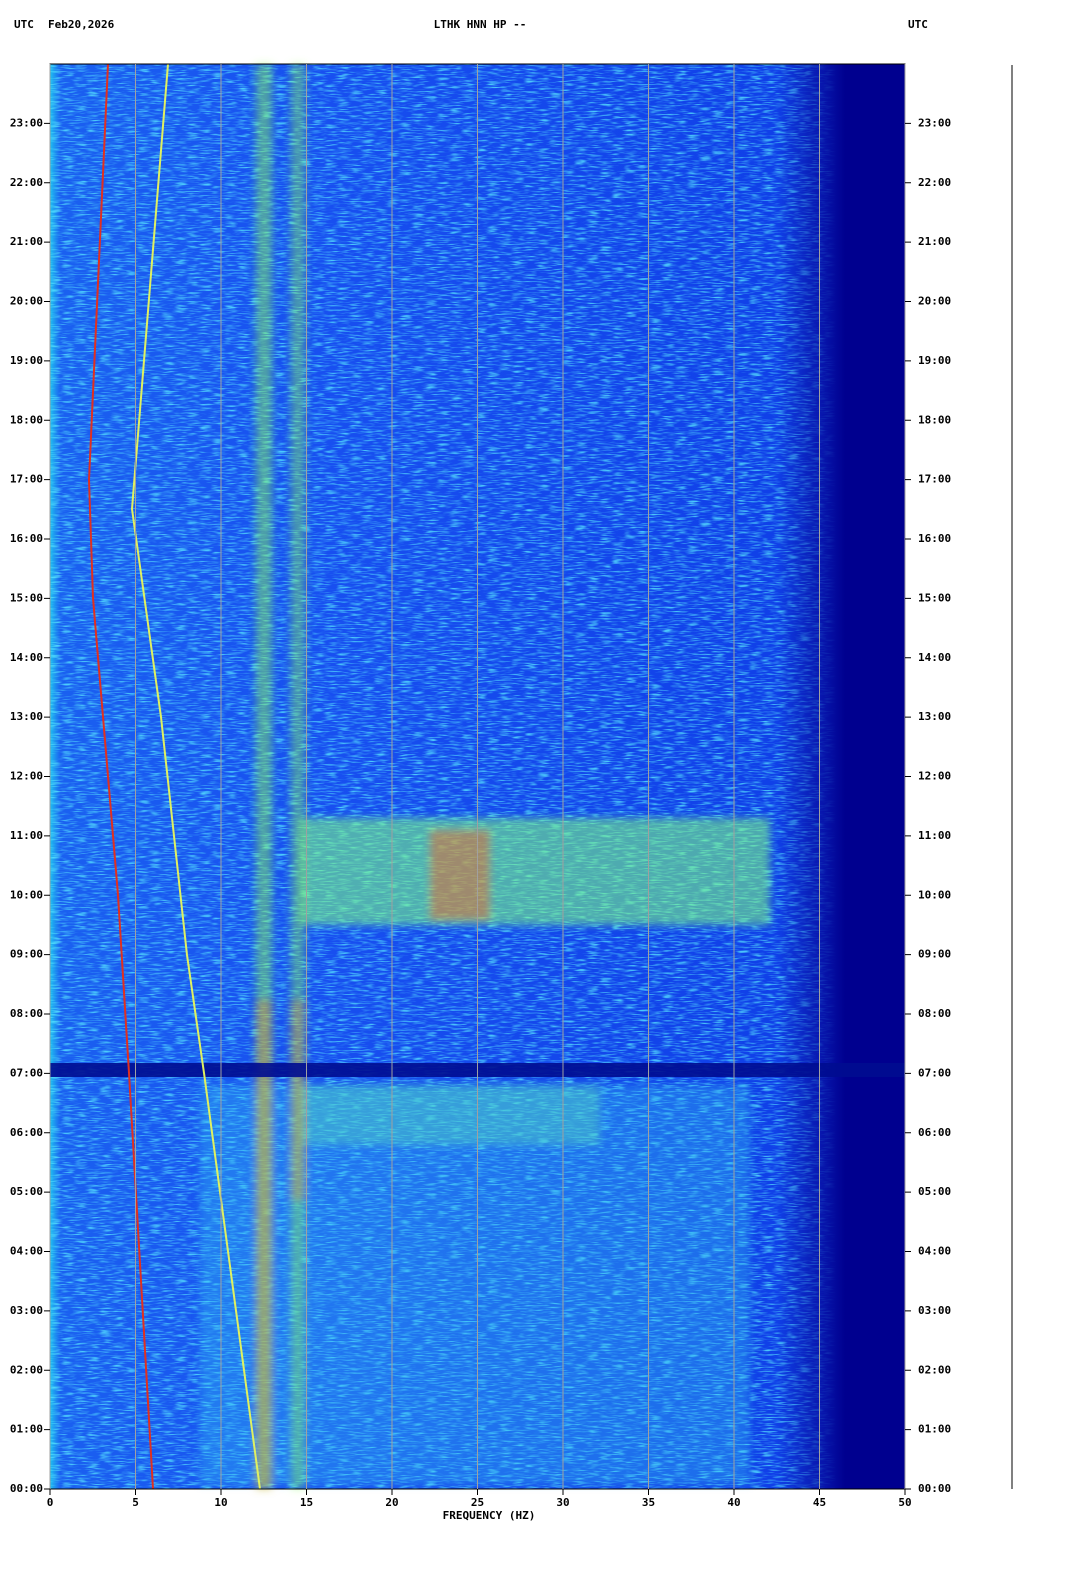  I want to click on x-axis-label: FREQUENCY (HZ), so click(489, 1515).